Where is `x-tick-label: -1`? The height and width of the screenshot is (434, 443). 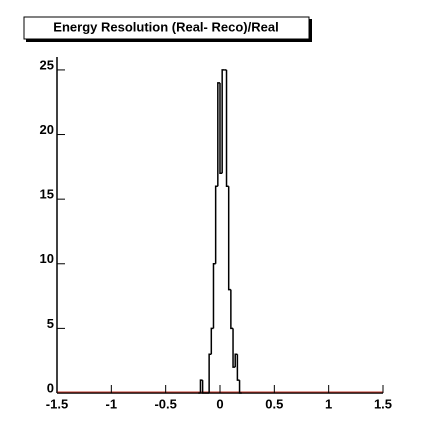 x-tick-label: -1 is located at coordinates (112, 403).